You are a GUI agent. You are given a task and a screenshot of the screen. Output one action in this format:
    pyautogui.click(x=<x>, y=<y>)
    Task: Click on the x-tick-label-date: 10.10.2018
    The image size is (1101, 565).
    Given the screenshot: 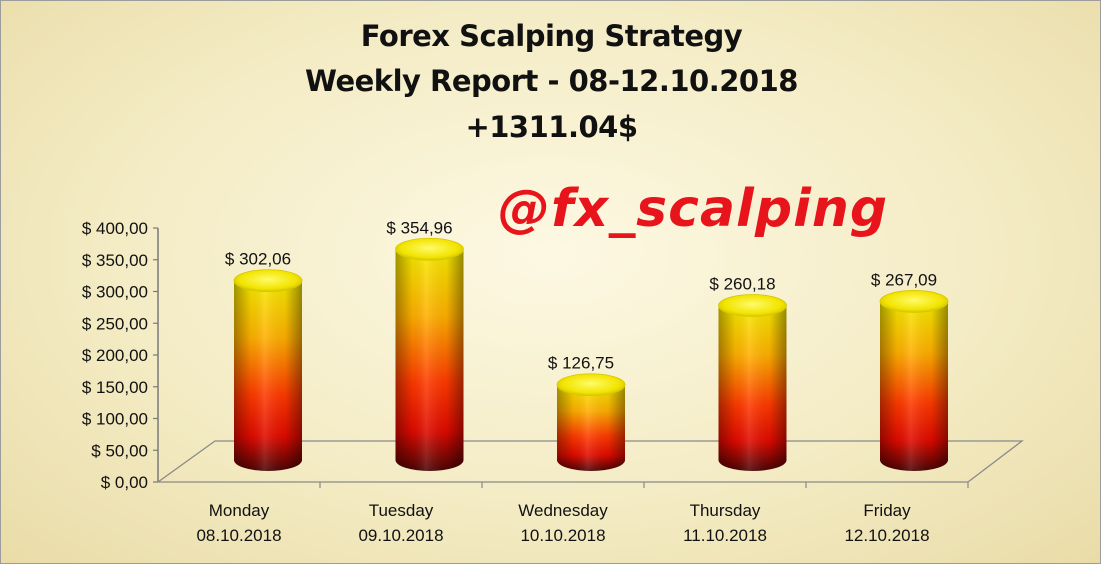 What is the action you would take?
    pyautogui.click(x=562, y=535)
    